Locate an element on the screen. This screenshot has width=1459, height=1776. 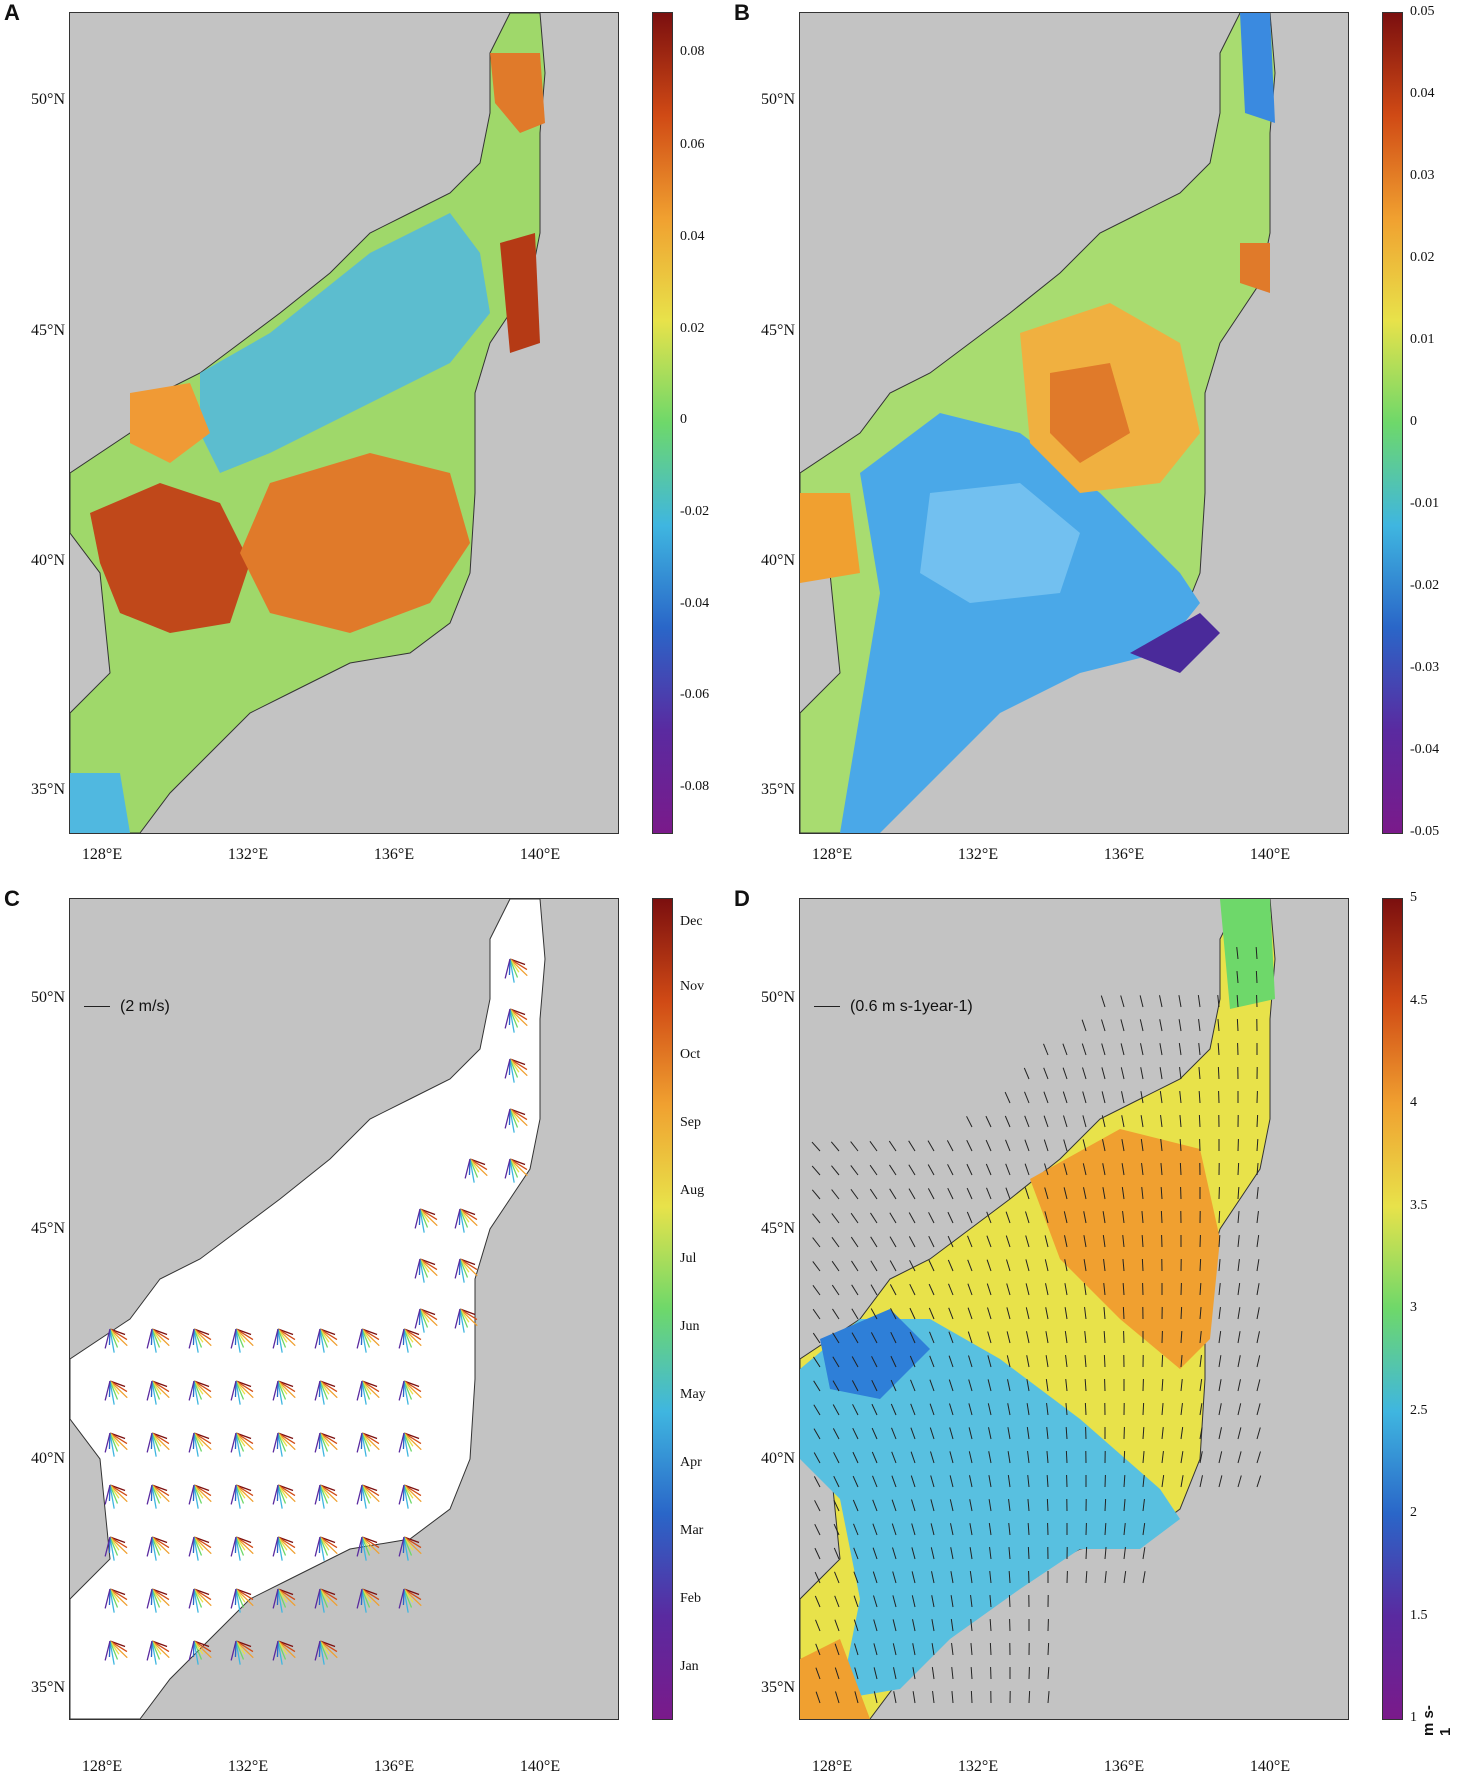
colorbar-tick: 0.04 is located at coordinates (1422, 94).